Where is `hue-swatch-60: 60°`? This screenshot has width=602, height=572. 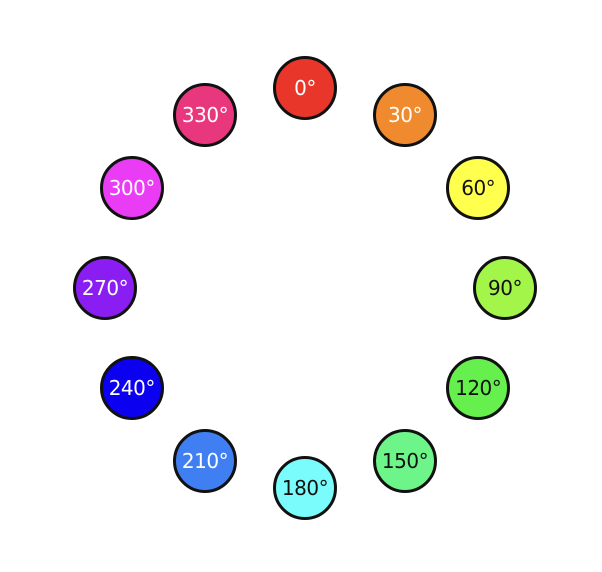 hue-swatch-60: 60° is located at coordinates (478, 188).